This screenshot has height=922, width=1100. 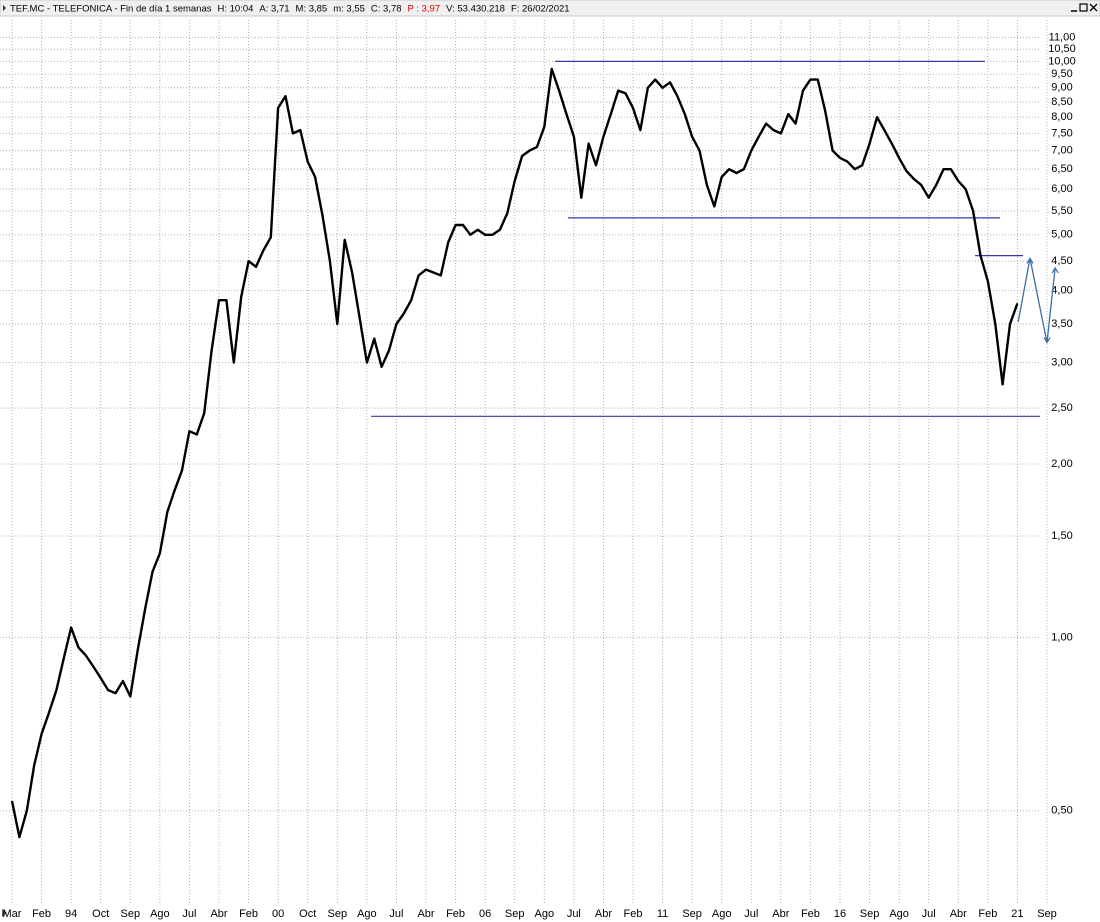 I want to click on y-tick-label: 10,50, so click(x=1062, y=49).